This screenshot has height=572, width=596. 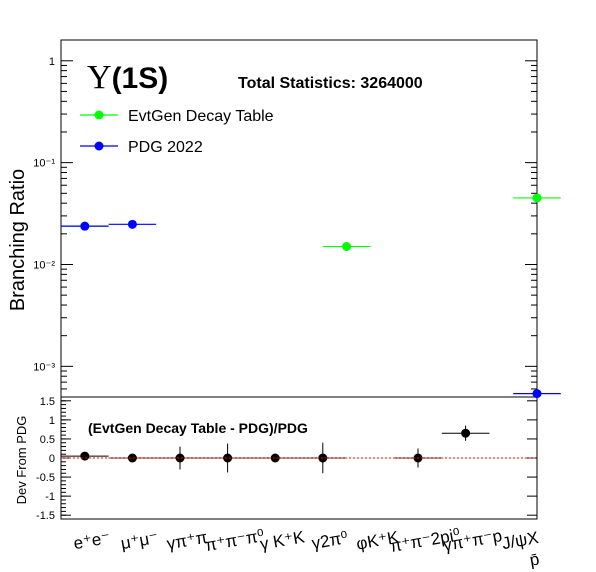 What do you see at coordinates (329, 540) in the screenshot?
I see `x-category-label: γ2π⁰` at bounding box center [329, 540].